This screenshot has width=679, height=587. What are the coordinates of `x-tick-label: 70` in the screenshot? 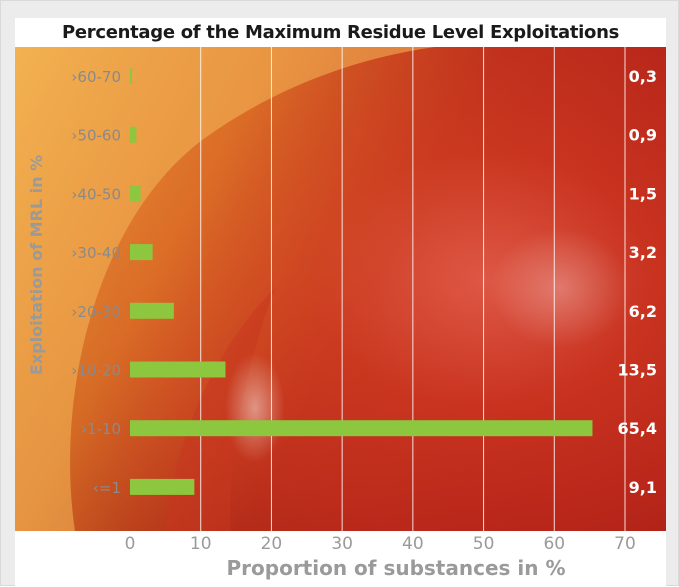 It's located at (625, 544).